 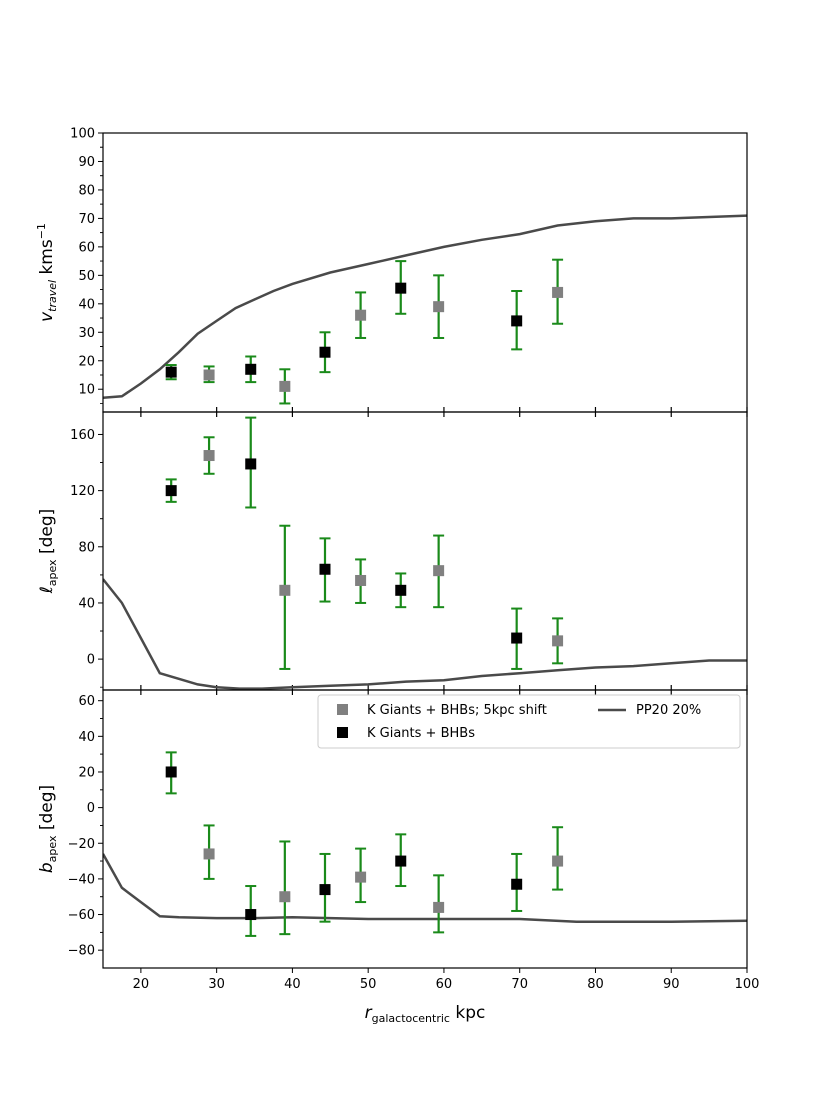 I want to click on y-tick-label: 70, so click(x=86, y=219).